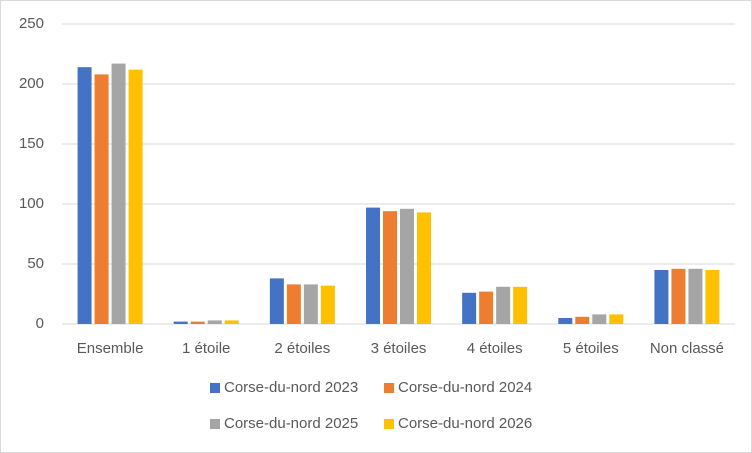  What do you see at coordinates (495, 348) in the screenshot?
I see `x-tick-label: 4 étoiles` at bounding box center [495, 348].